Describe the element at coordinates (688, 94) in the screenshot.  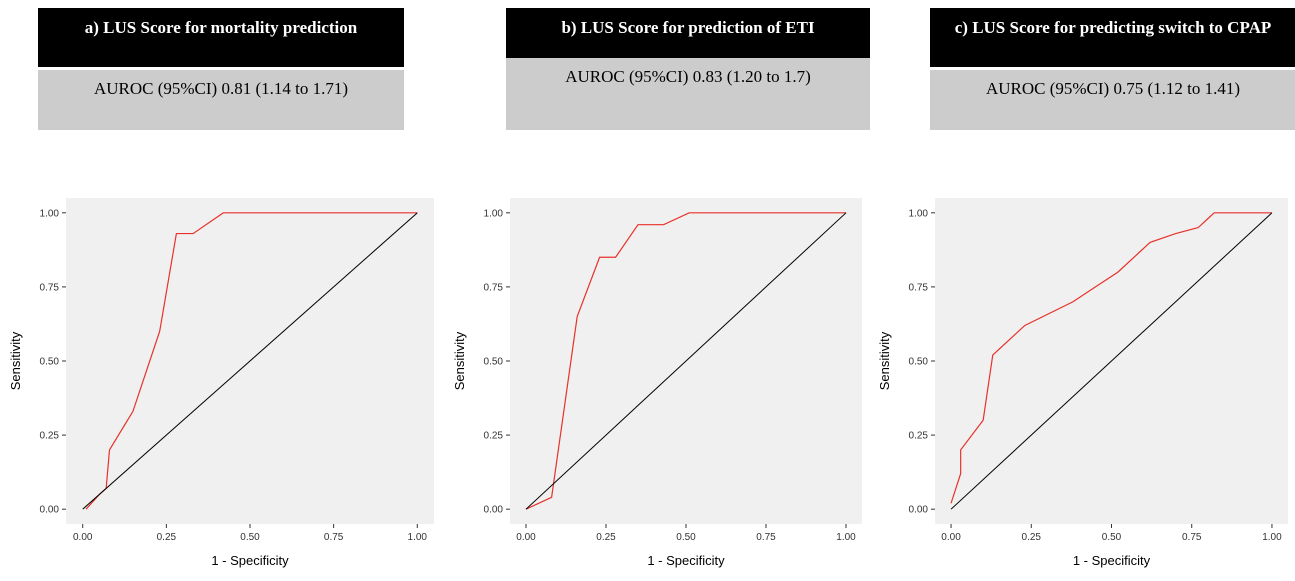
I see `auroc-subtitle: AUROC (95%CI) 0.83 (1.20 to 1.7)` at that location.